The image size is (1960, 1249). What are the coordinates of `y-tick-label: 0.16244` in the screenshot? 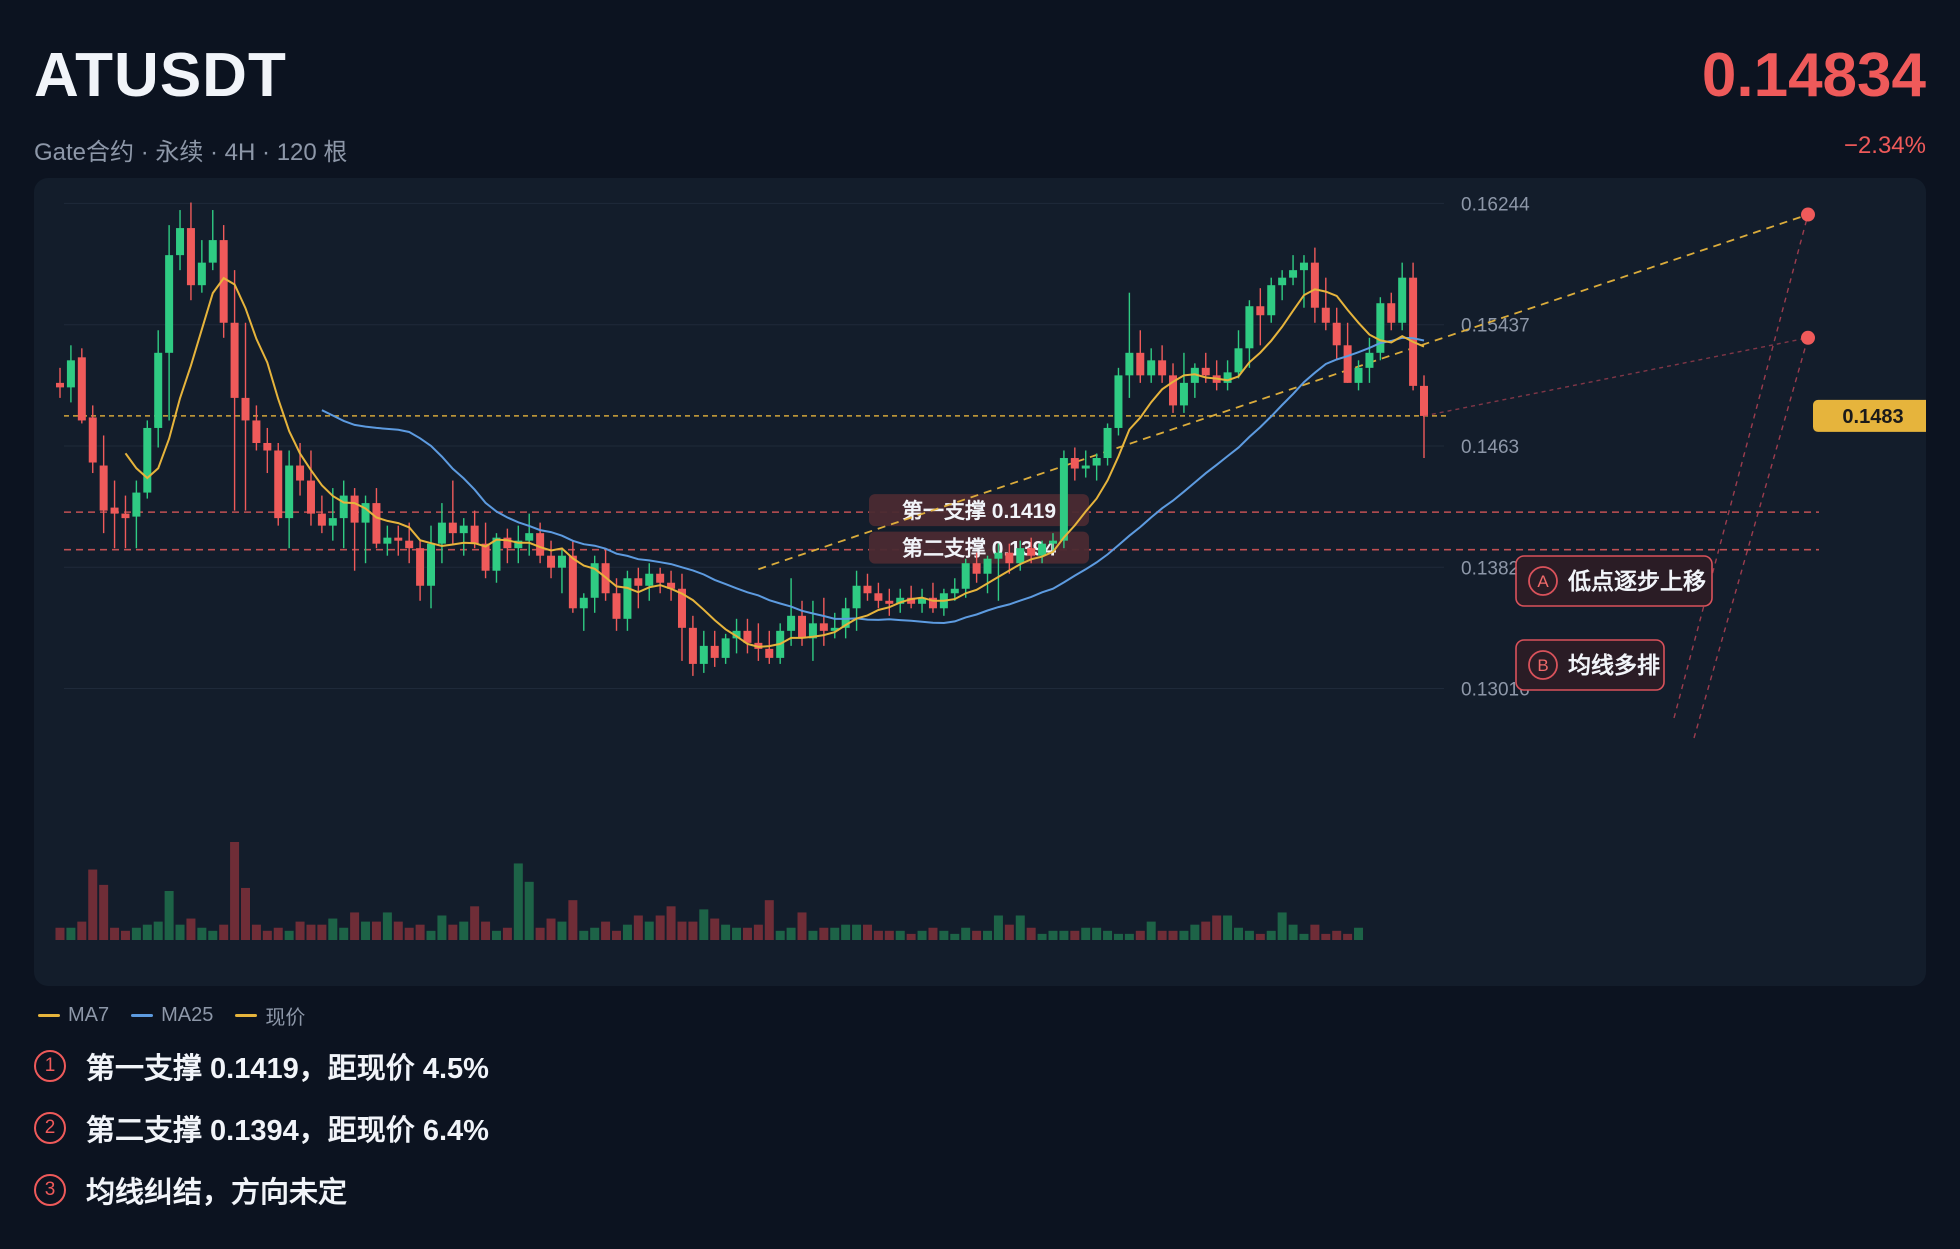 It's located at (1495, 204).